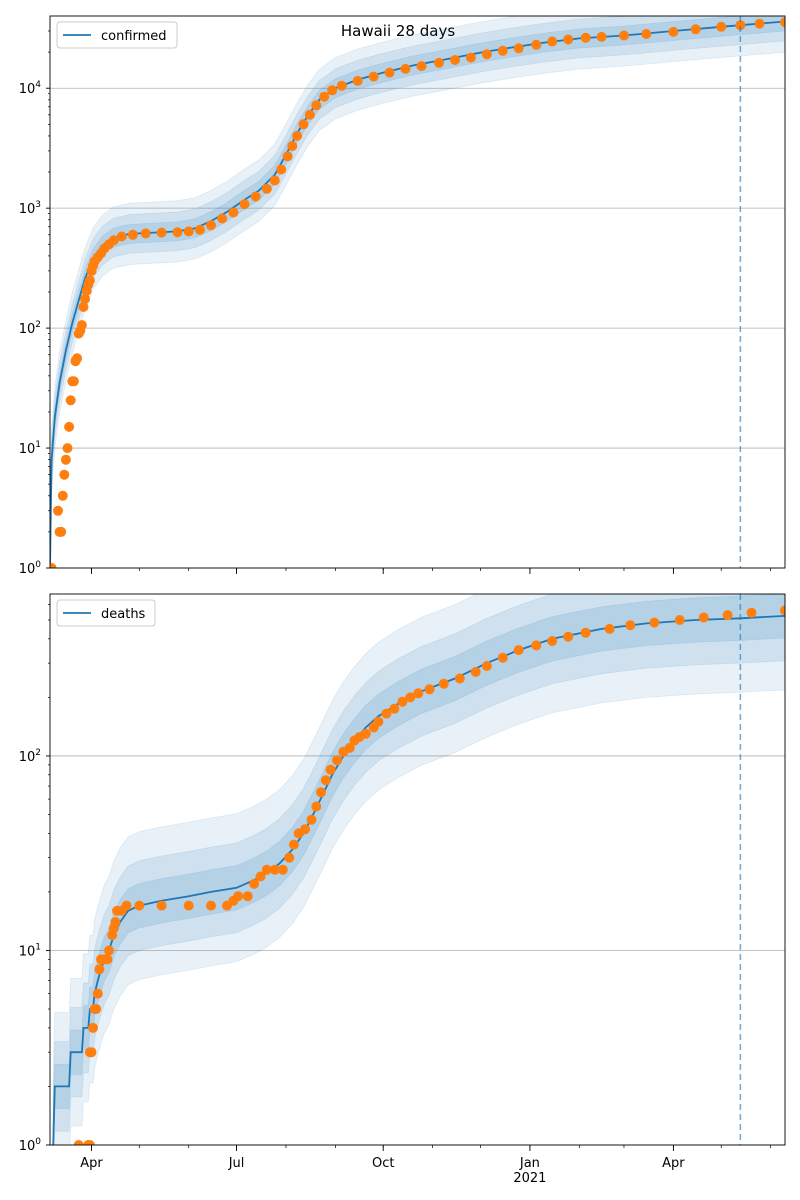  Describe the element at coordinates (38, 205) in the screenshot. I see `y-tick-exp: 3` at that location.